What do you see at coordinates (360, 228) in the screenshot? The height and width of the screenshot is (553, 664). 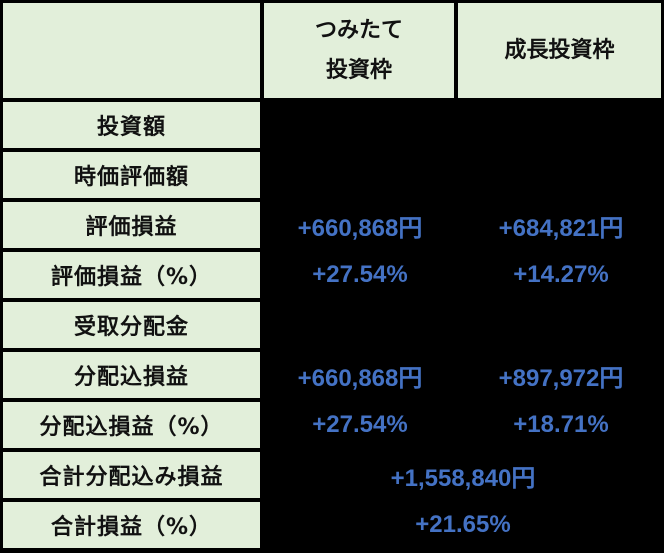 I see `value-tsumitate-unrealized-pl: +660,868円` at bounding box center [360, 228].